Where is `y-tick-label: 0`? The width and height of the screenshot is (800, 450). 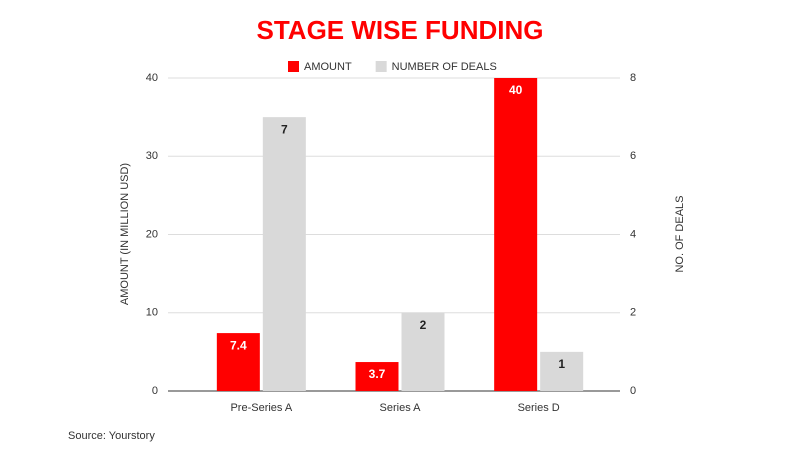
y-tick-label: 0 is located at coordinates (155, 391).